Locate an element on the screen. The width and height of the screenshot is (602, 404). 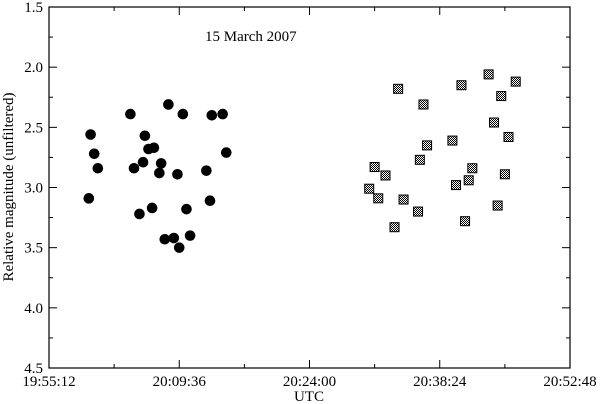
y-tick-label: 2.5 is located at coordinates (33, 128).